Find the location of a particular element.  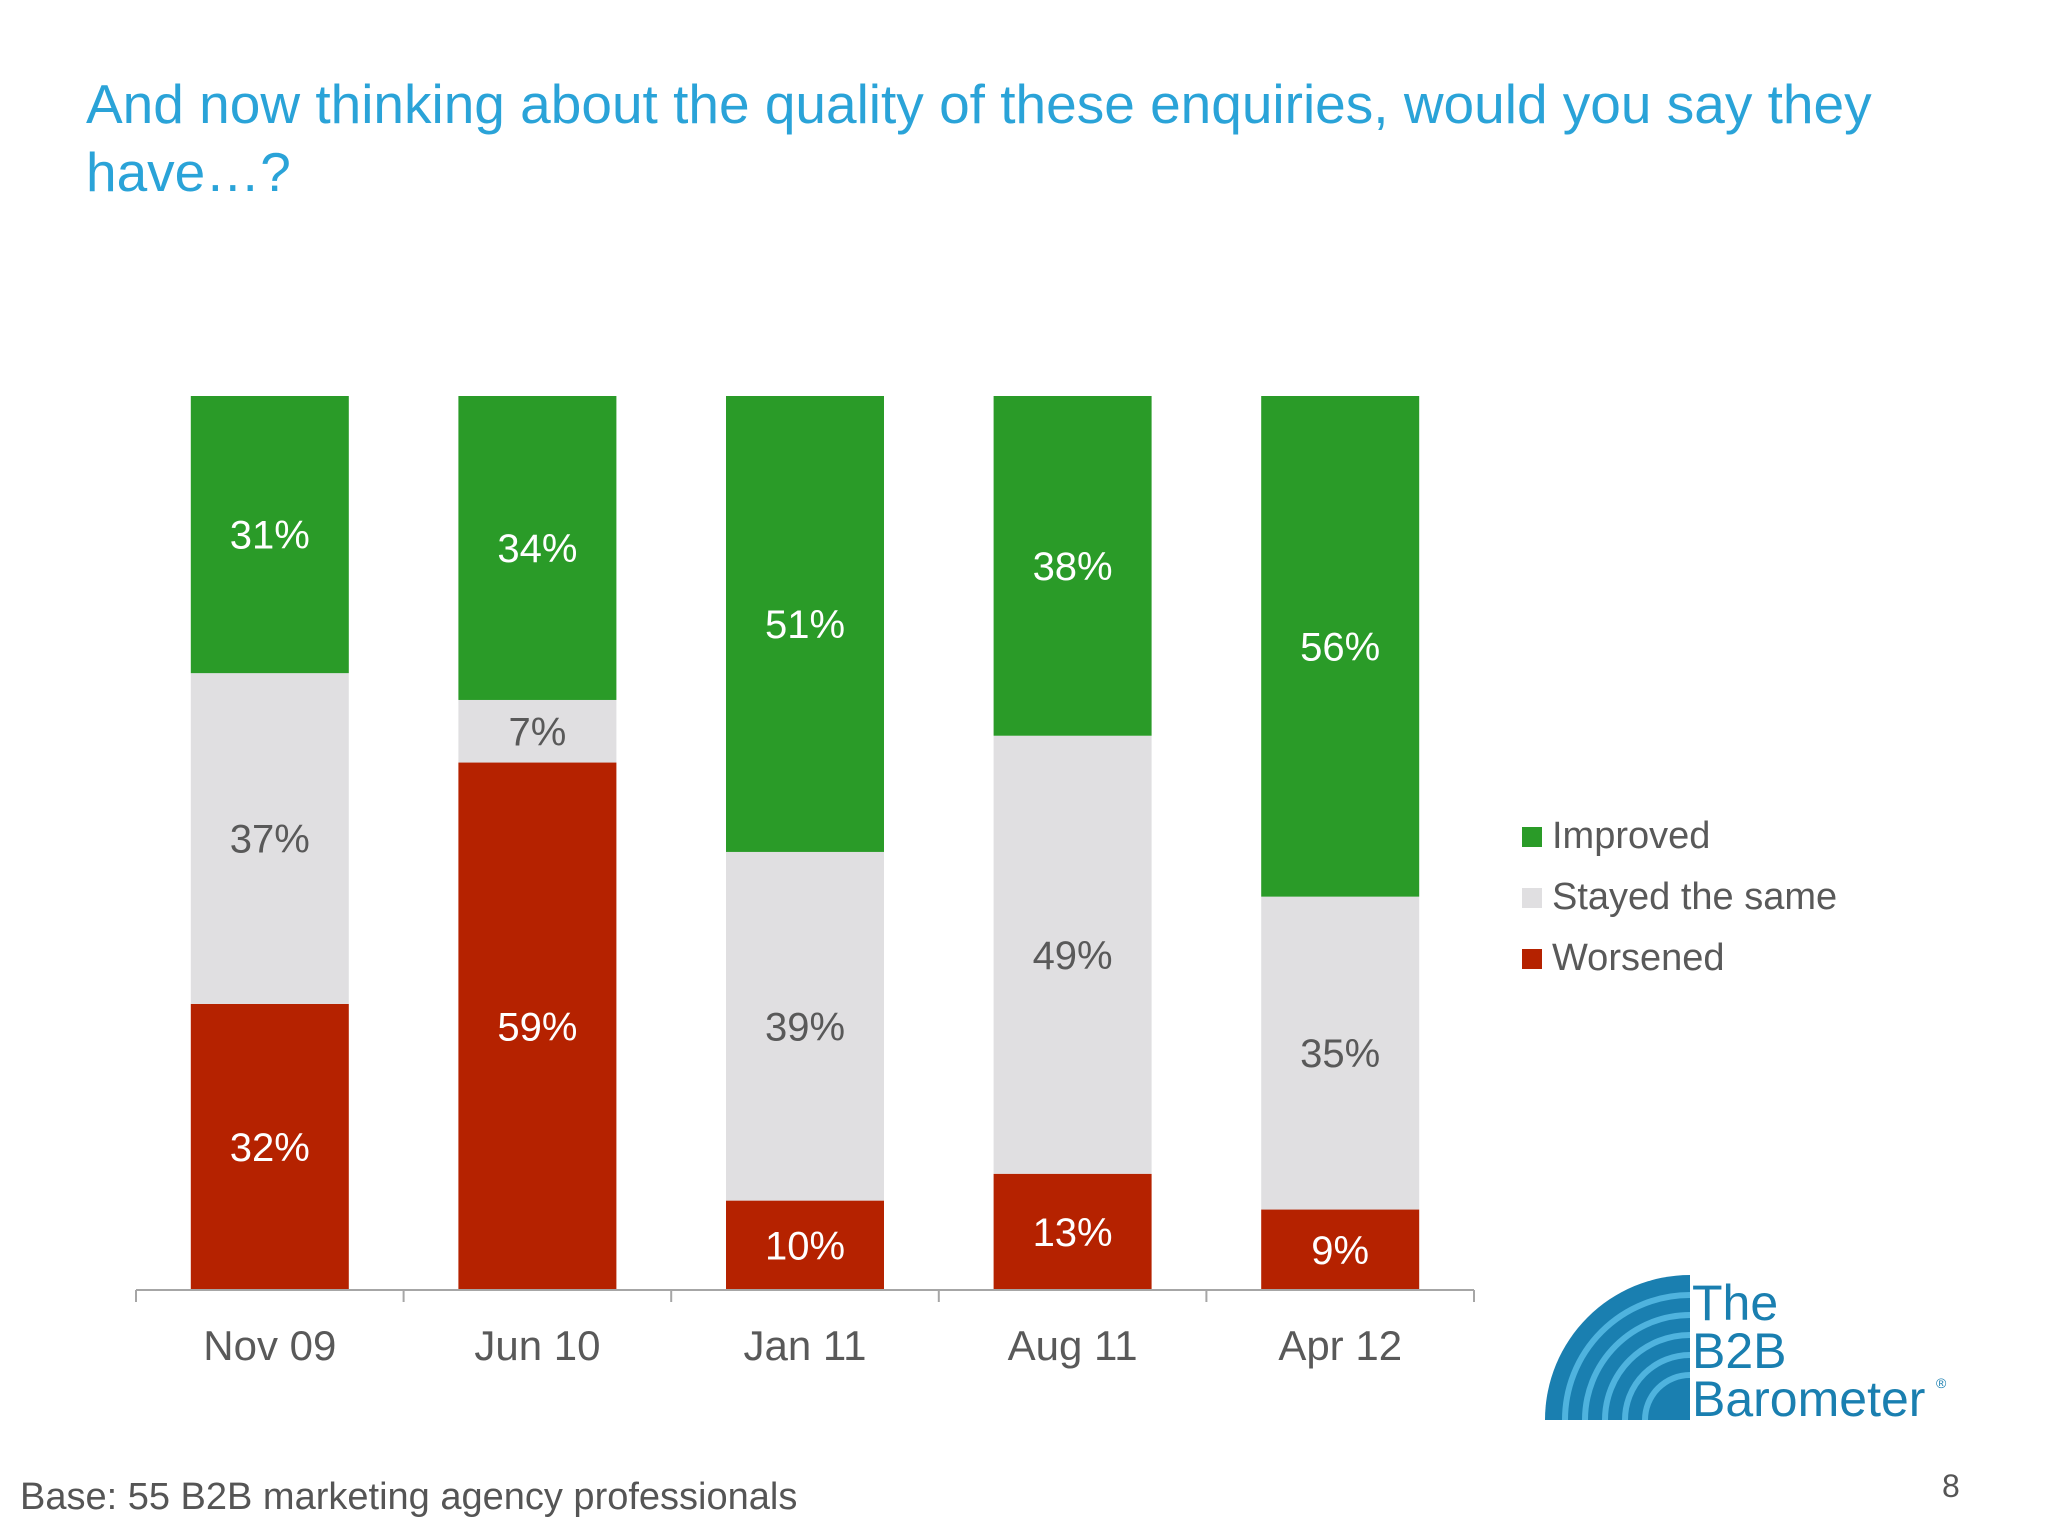

data-label-improved: 31% is located at coordinates (270, 536).